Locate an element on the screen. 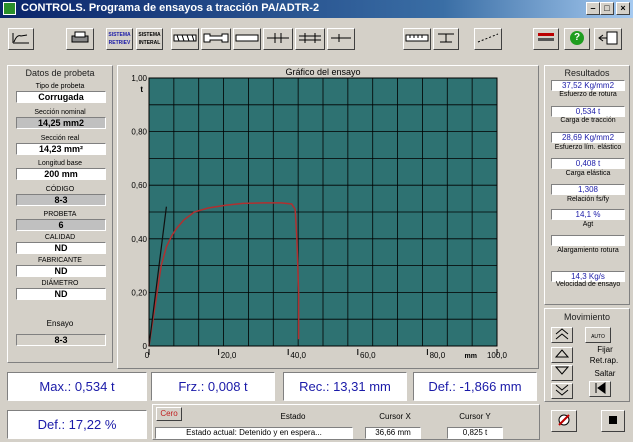  cursor-x-value: 36,66 mm is located at coordinates (393, 433).